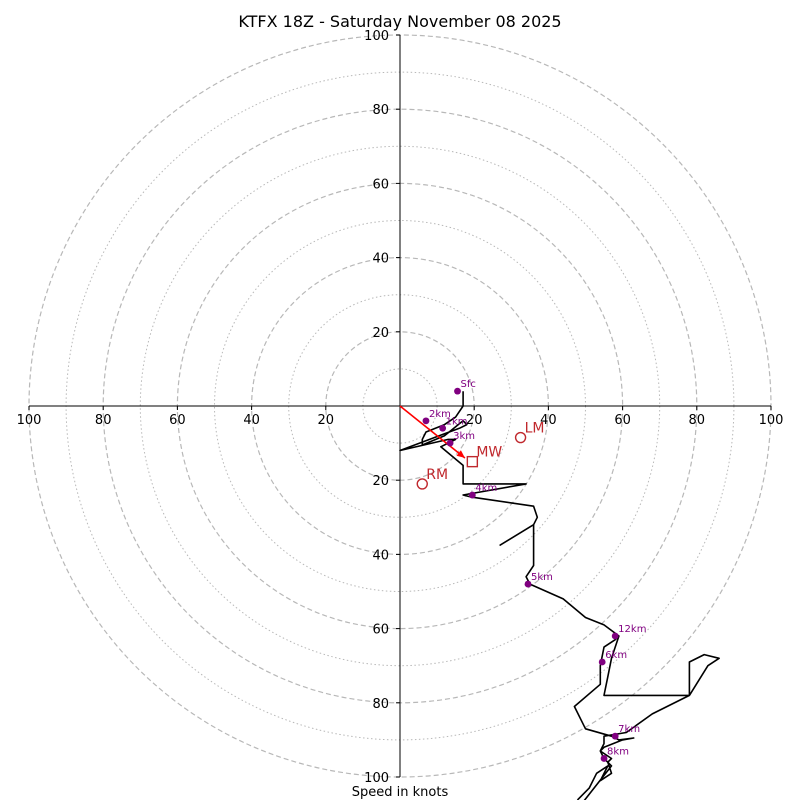  What do you see at coordinates (542, 577) in the screenshot?
I see `height-label-5km: 5km` at bounding box center [542, 577].